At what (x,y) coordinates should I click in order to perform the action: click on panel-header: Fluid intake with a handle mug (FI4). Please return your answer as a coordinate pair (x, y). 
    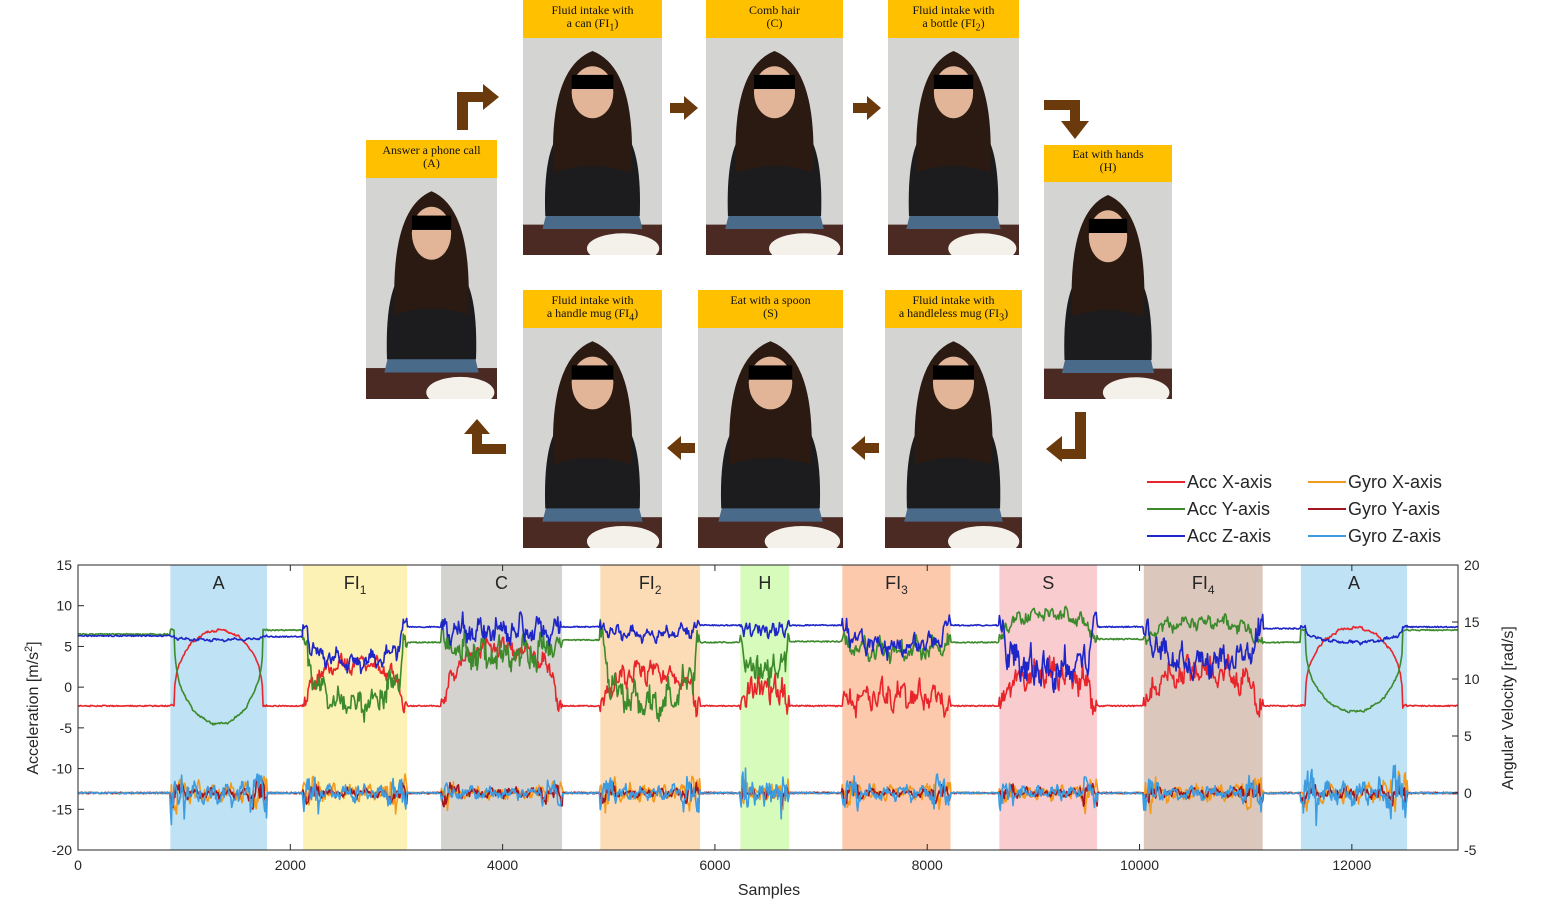
    Looking at the image, I should click on (592, 309).